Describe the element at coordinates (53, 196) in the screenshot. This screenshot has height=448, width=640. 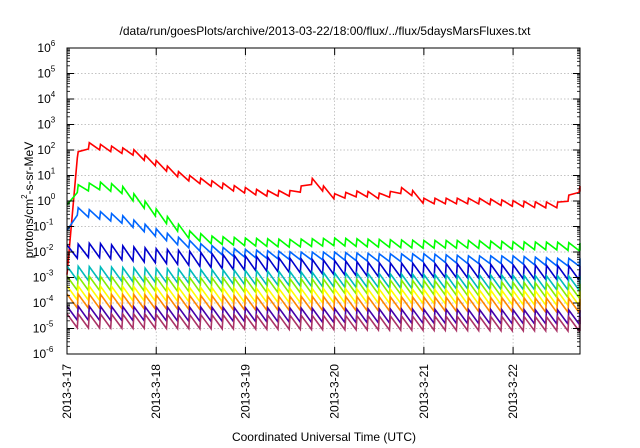
I see `y-tick-exponent: 0` at that location.